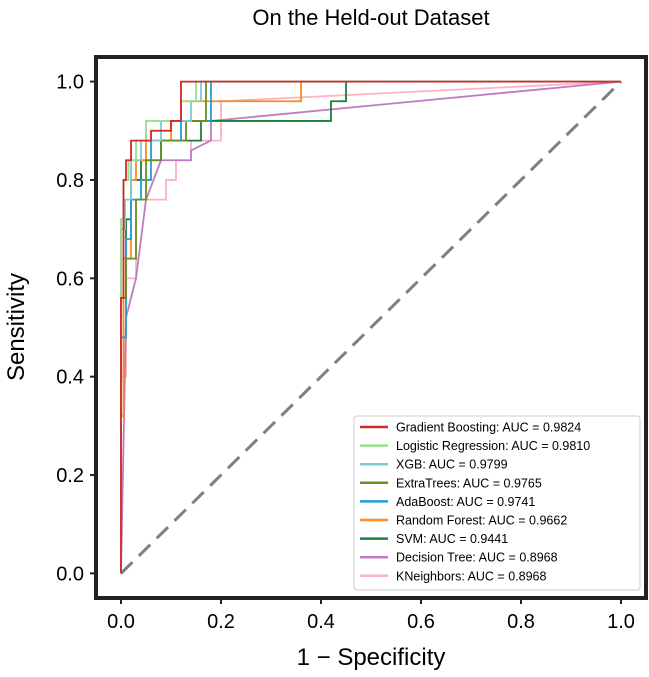  Describe the element at coordinates (421, 622) in the screenshot. I see `x-tick-label: 0.6` at that location.